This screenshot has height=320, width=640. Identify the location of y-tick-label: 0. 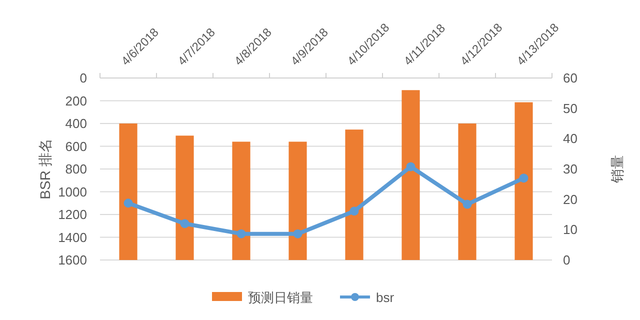
(83, 78).